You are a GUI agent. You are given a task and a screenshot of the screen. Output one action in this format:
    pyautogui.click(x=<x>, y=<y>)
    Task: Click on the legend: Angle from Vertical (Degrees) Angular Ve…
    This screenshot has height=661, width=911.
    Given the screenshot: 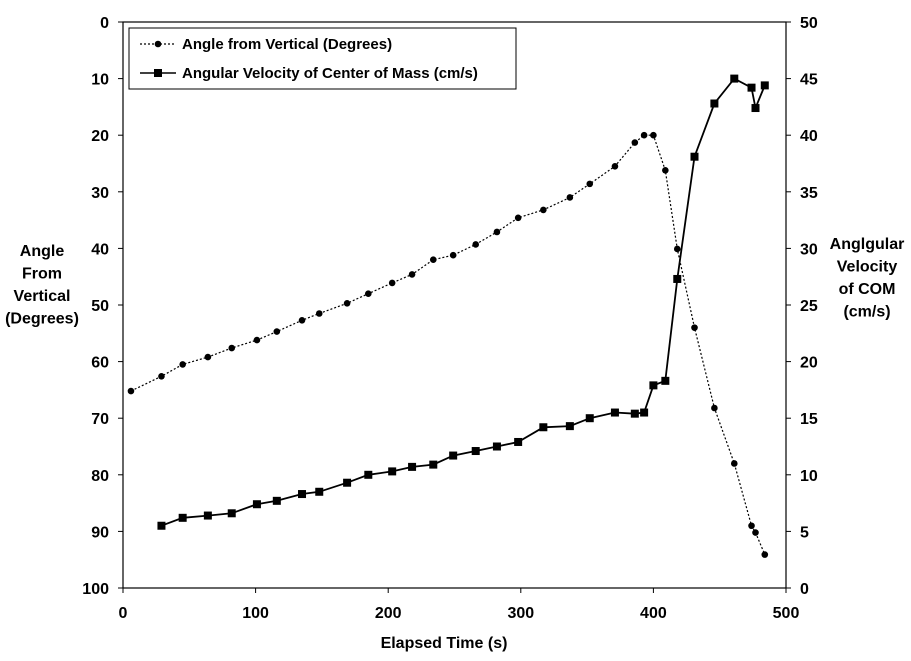 What is the action you would take?
    pyautogui.click(x=322, y=58)
    